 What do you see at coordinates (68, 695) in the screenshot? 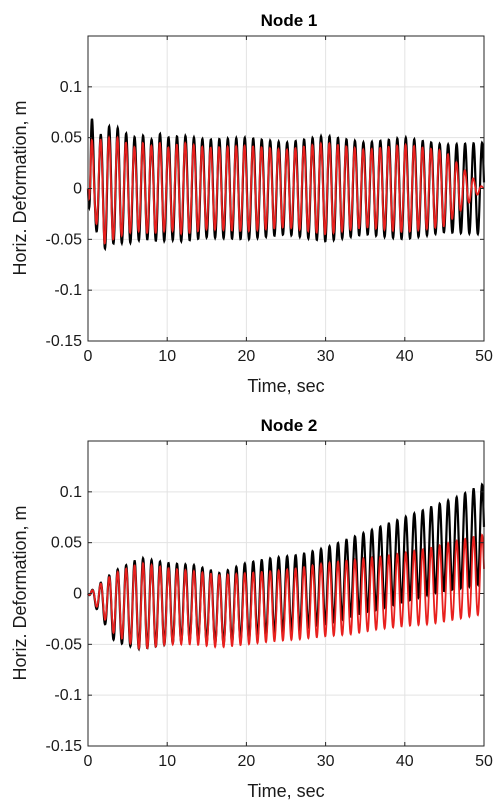
I see `y-tick-label: -0.1` at bounding box center [68, 695].